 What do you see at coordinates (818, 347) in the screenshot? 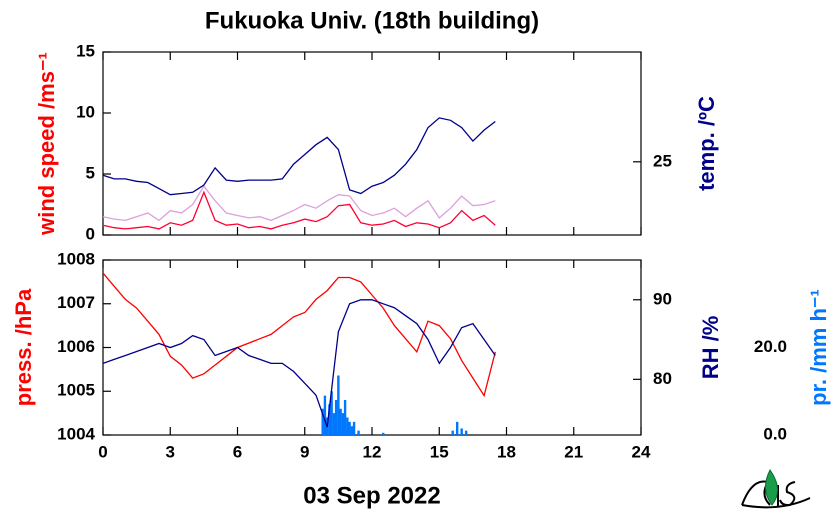
I see `y3-axis-label: pr. /mm h⁻¹` at bounding box center [818, 347].